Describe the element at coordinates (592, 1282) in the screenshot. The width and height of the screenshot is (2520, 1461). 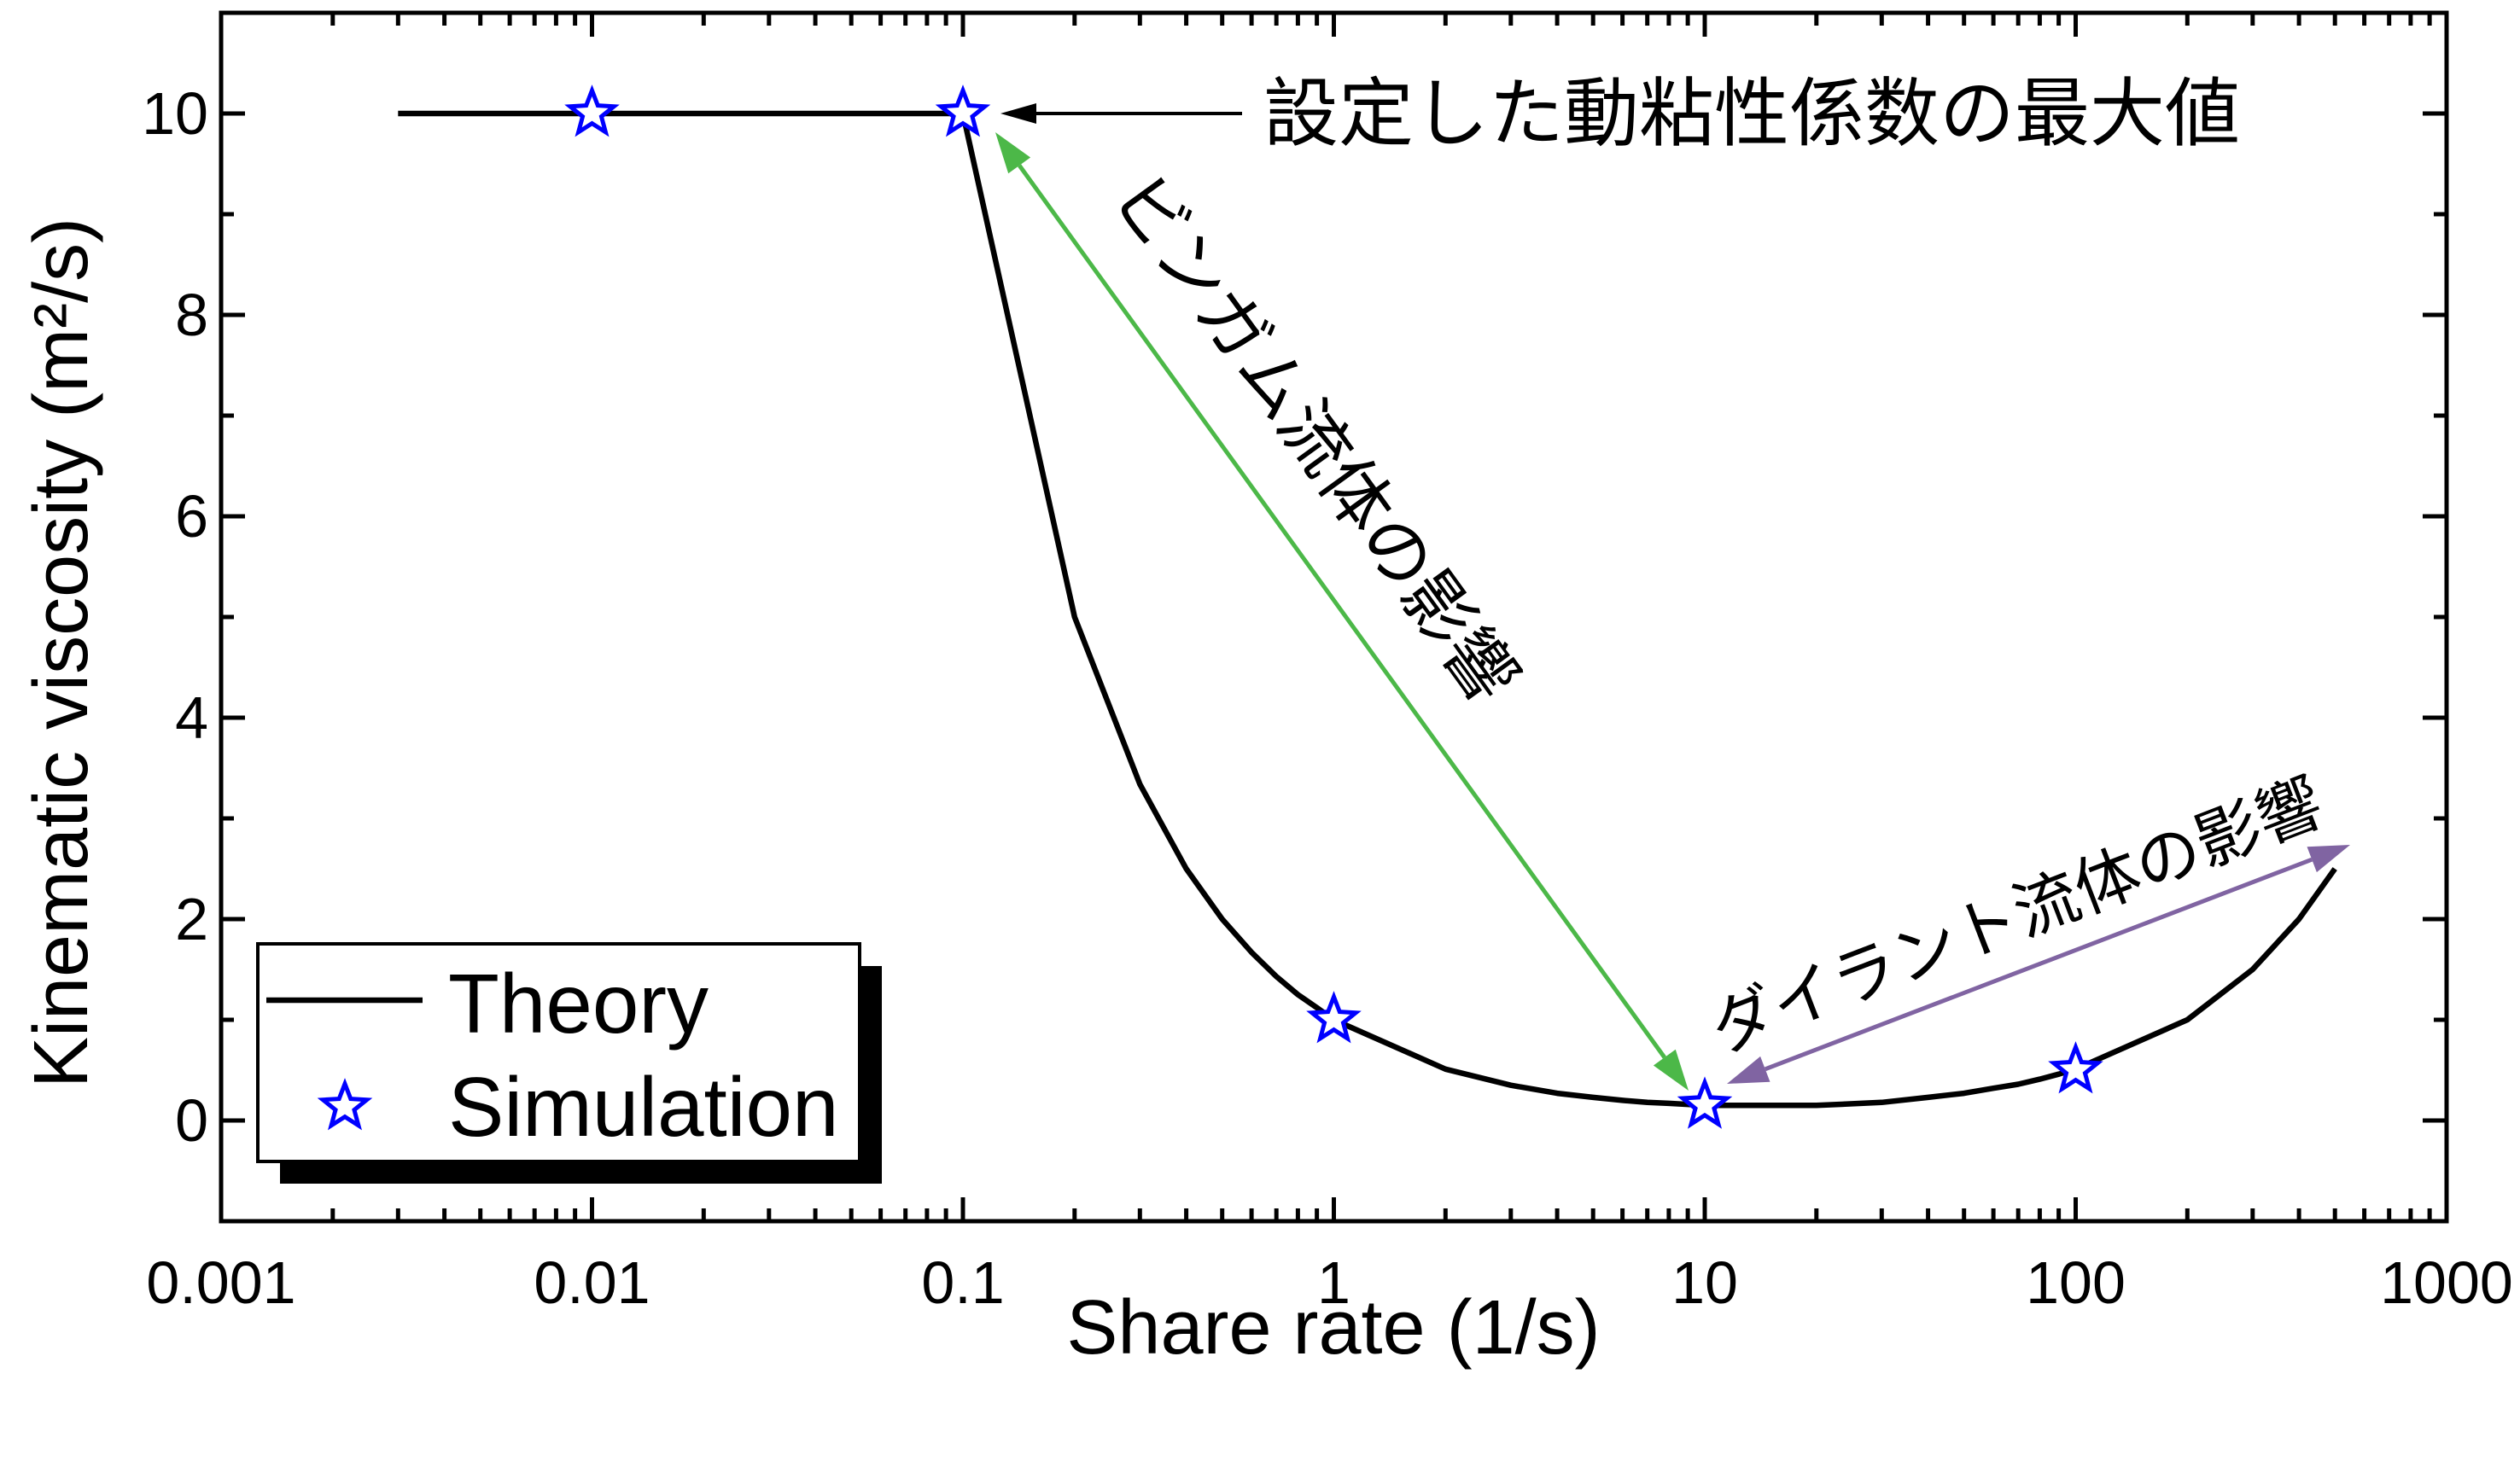
I see `x-tick-label: 0.01` at that location.